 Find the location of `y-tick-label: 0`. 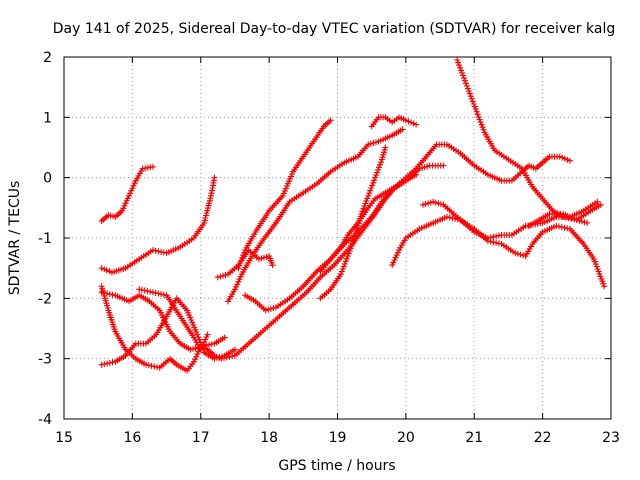

y-tick-label: 0 is located at coordinates (47, 179).